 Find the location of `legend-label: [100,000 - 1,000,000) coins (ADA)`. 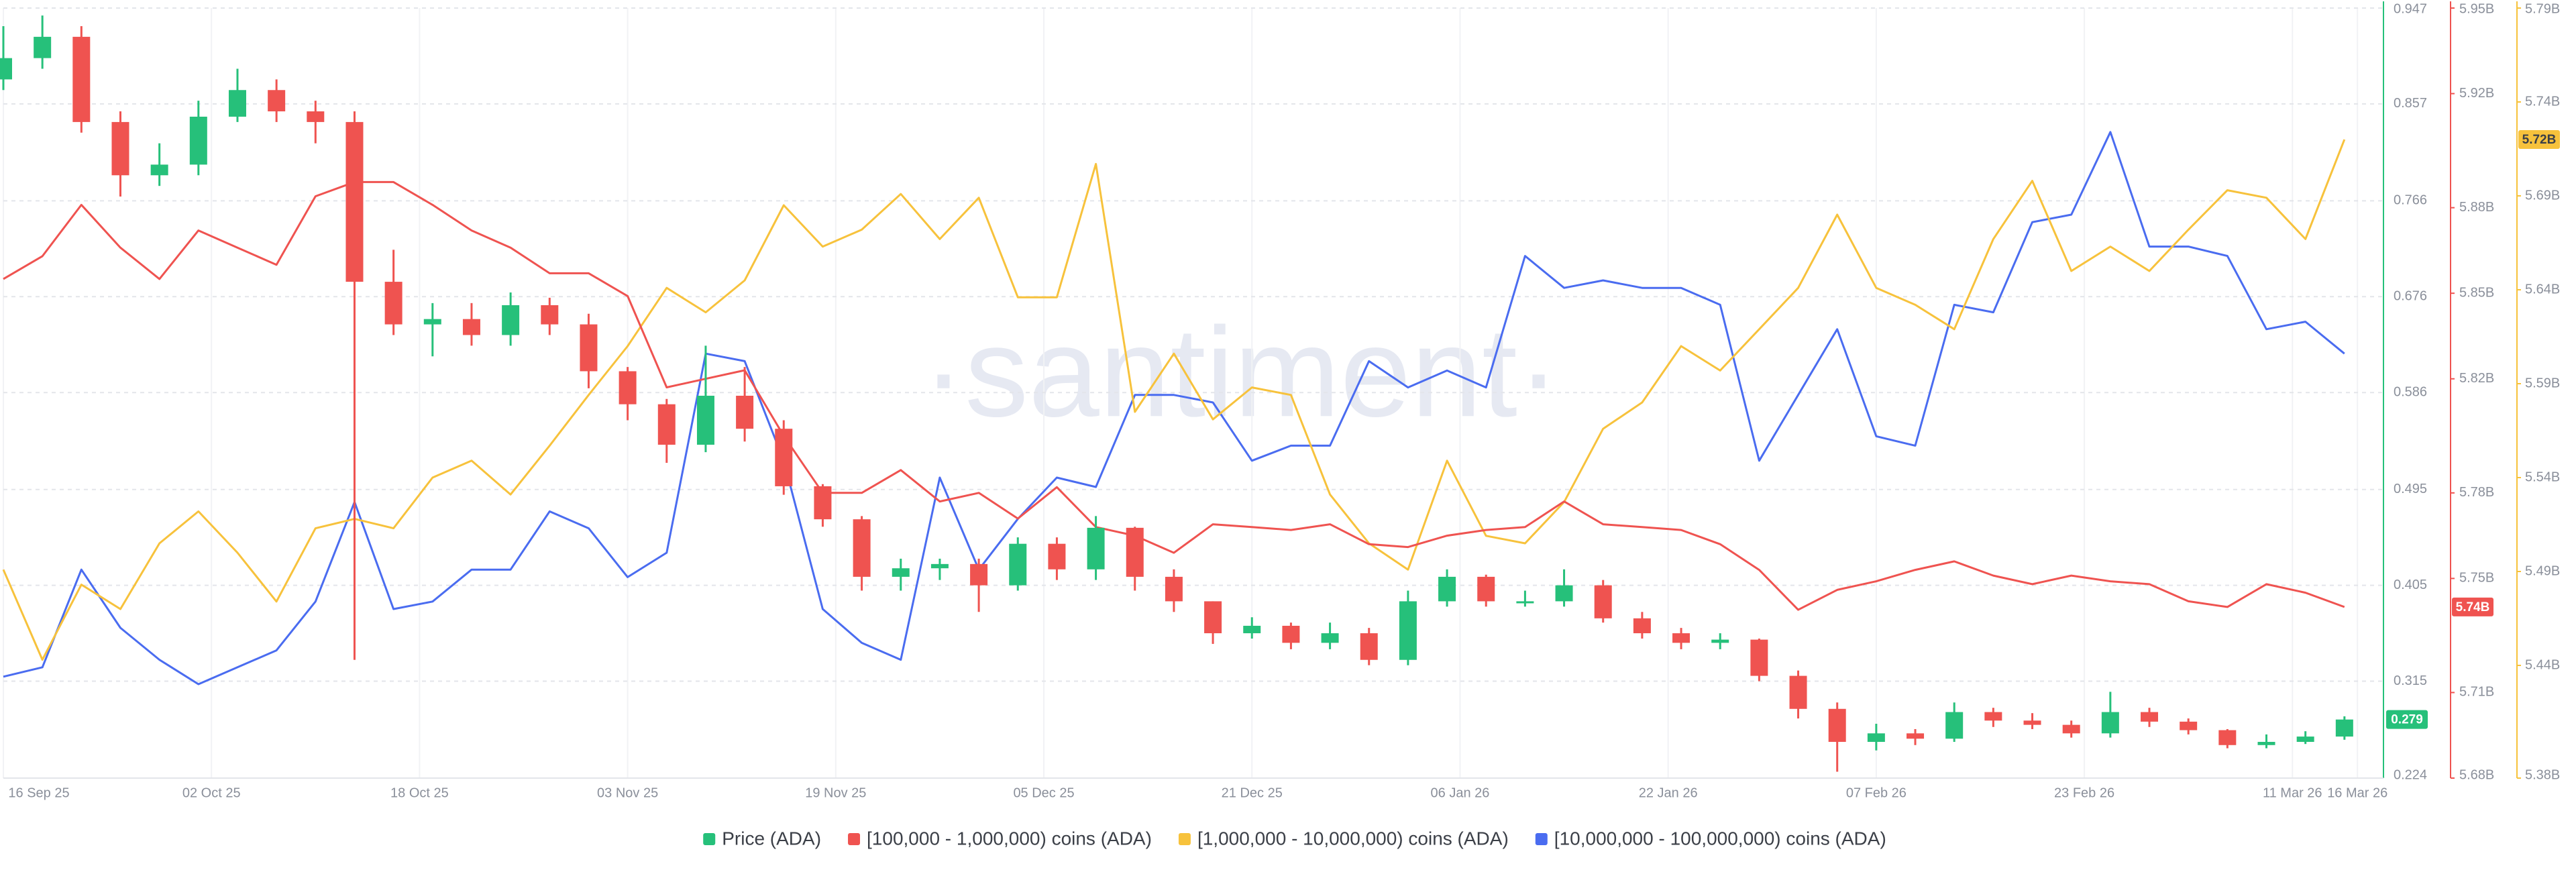

legend-label: [100,000 - 1,000,000) coins (ADA) is located at coordinates (1009, 839).